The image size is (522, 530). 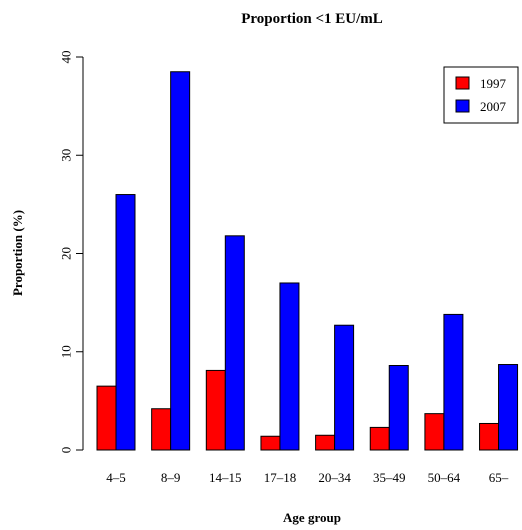 What do you see at coordinates (280, 477) in the screenshot?
I see `x-tick-label: 17–18` at bounding box center [280, 477].